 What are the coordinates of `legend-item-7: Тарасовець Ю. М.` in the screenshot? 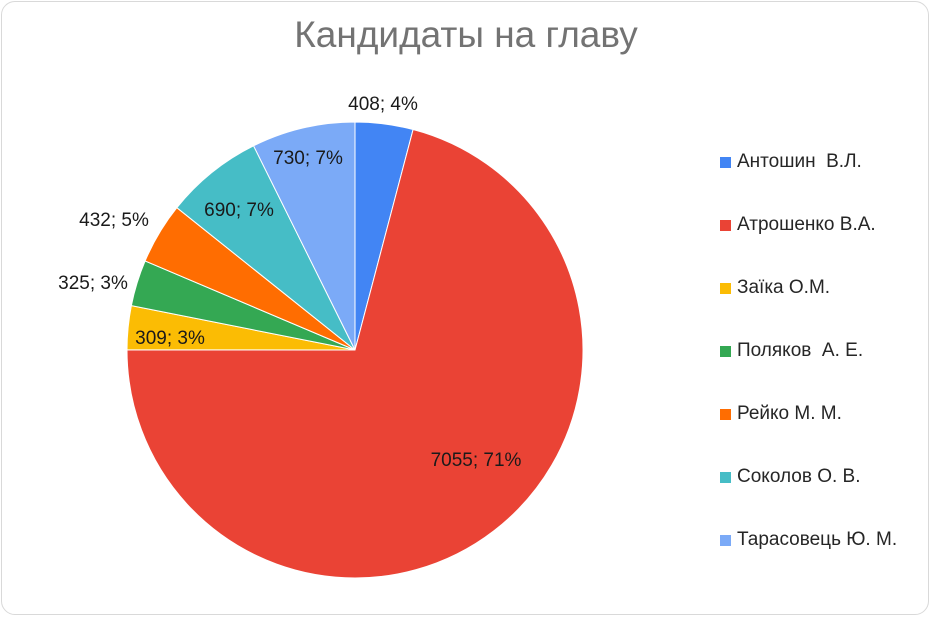 It's located at (822, 555).